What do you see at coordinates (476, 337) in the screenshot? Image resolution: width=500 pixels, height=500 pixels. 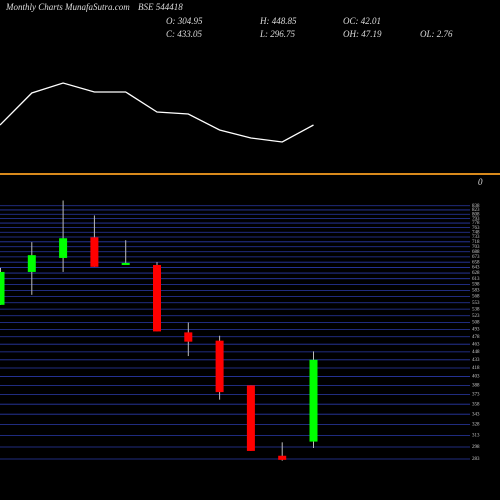 I see `y-tick-label: 478` at bounding box center [476, 337].